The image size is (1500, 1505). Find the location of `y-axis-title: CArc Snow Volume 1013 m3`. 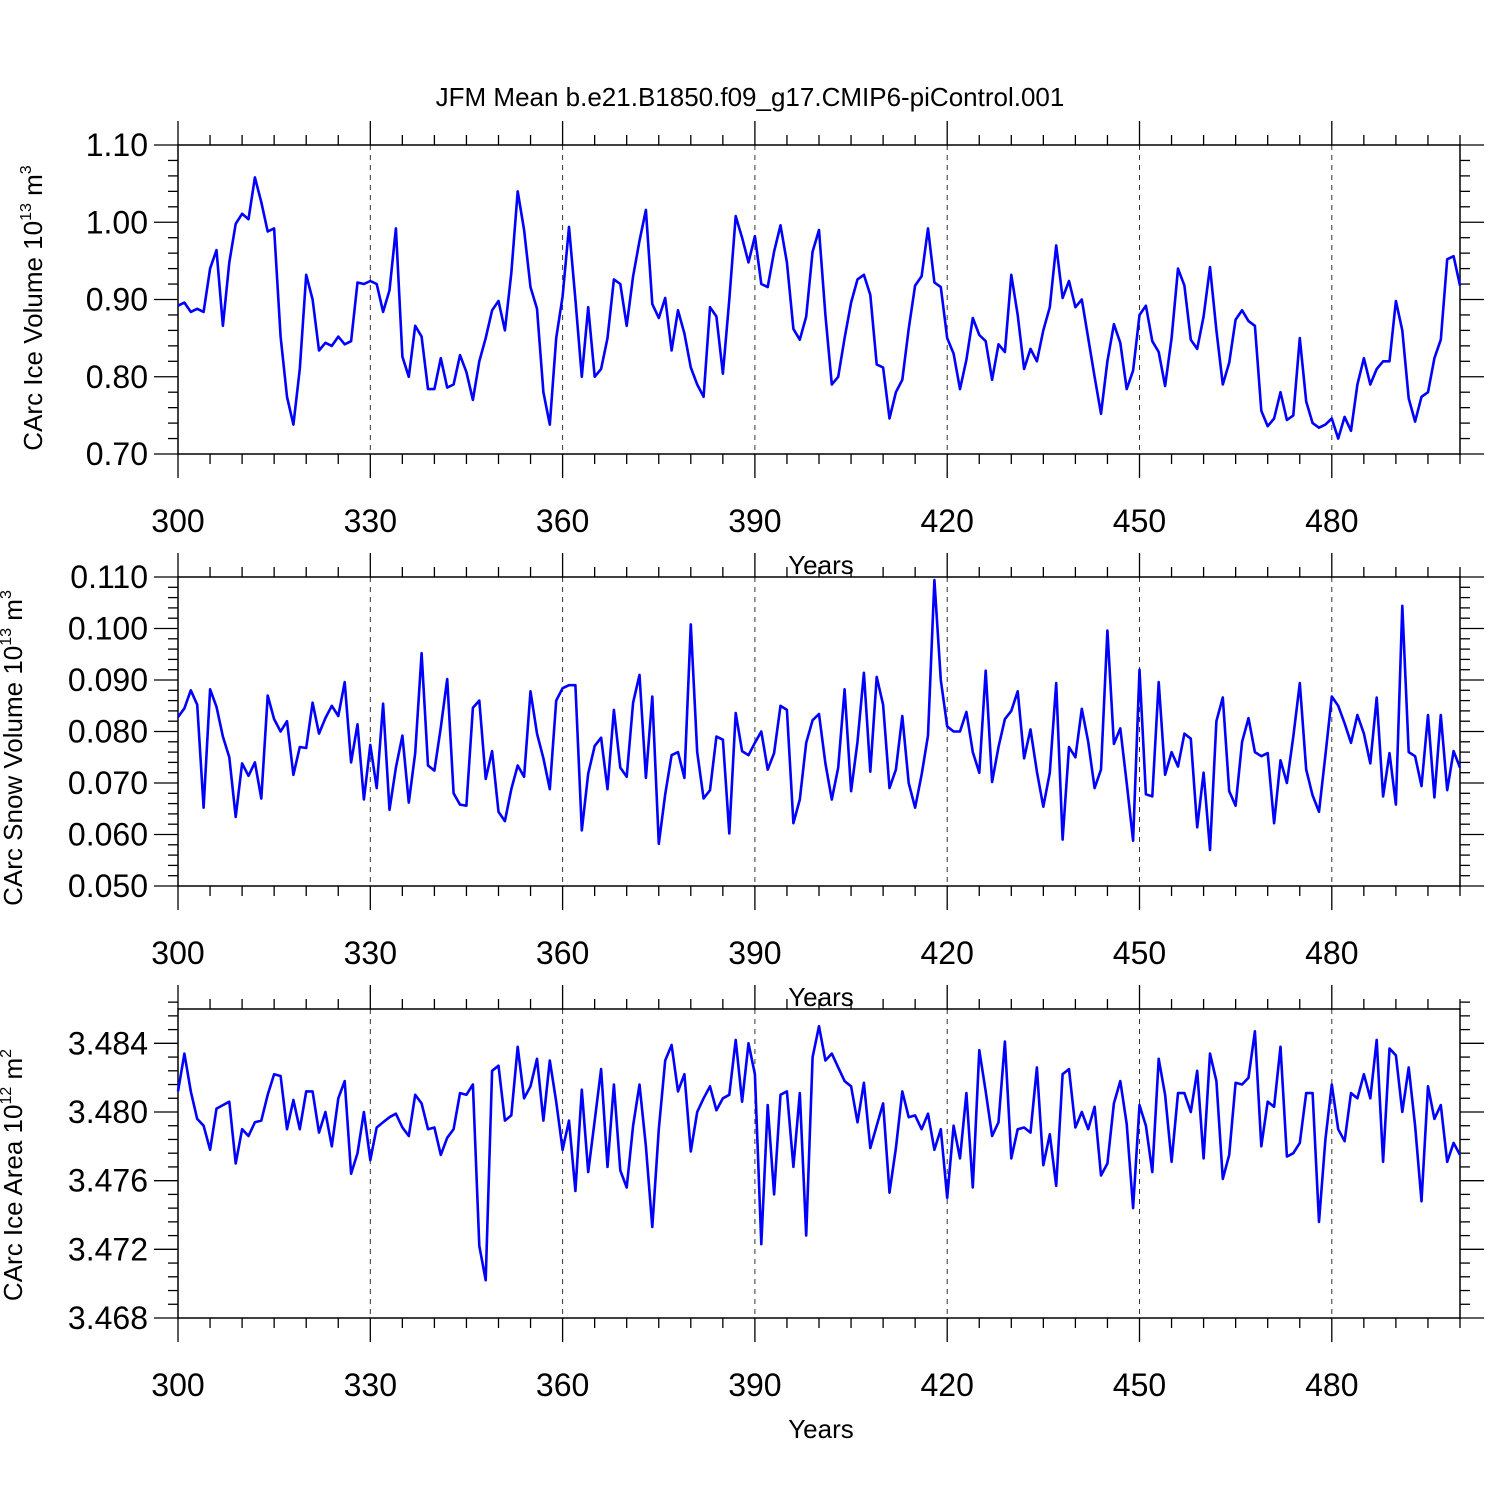

y-axis-title: CArc Snow Volume 1013 m3 is located at coordinates (14, 748).